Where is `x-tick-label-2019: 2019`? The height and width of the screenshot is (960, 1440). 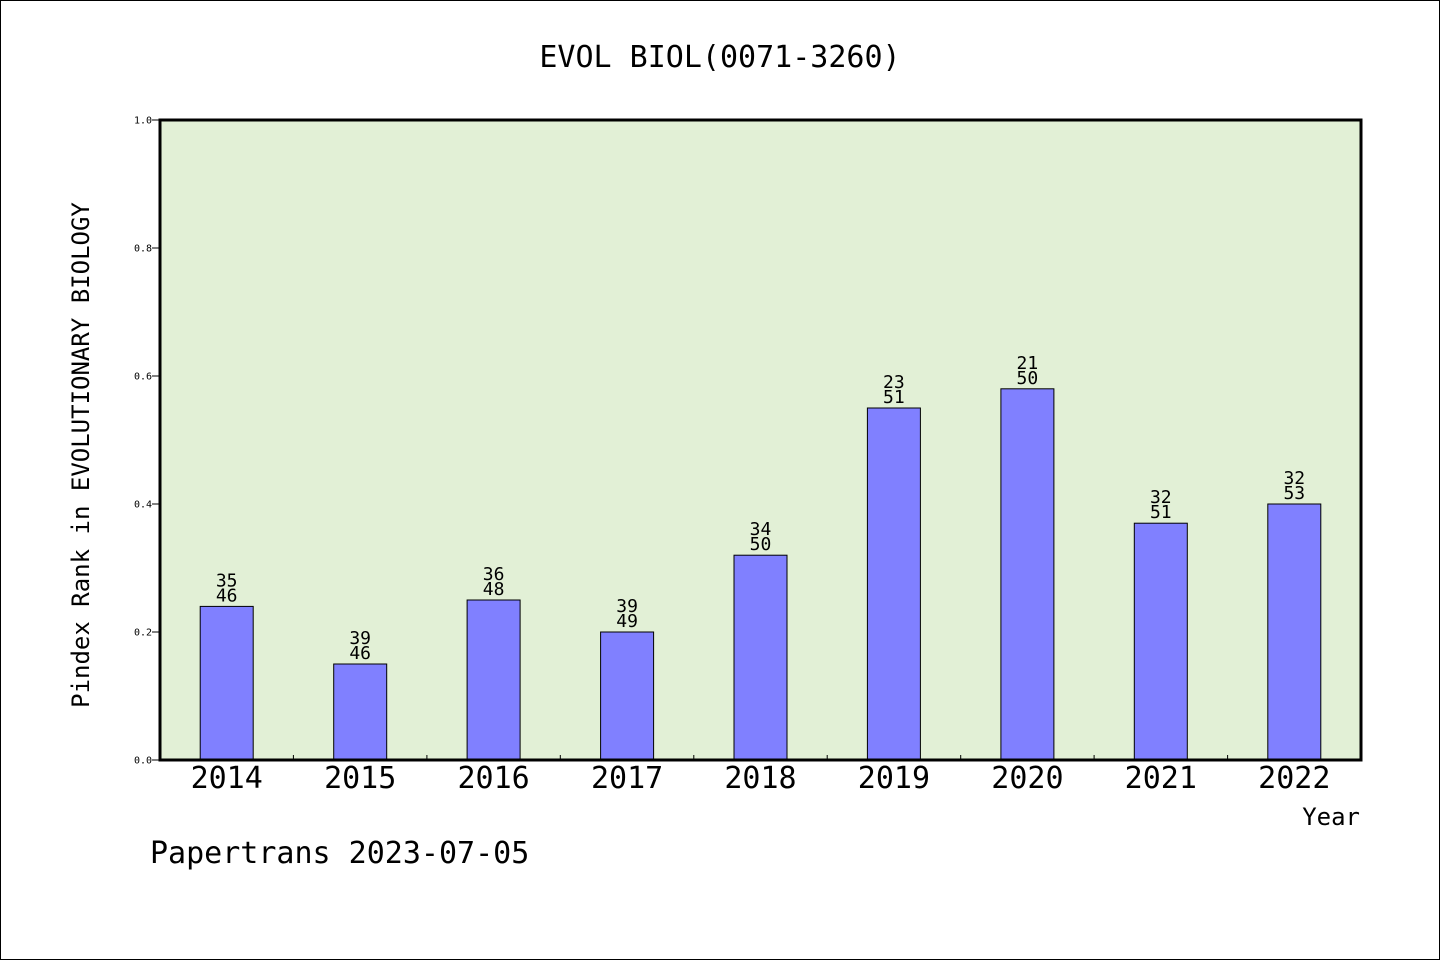
x-tick-label-2019: 2019 is located at coordinates (894, 778).